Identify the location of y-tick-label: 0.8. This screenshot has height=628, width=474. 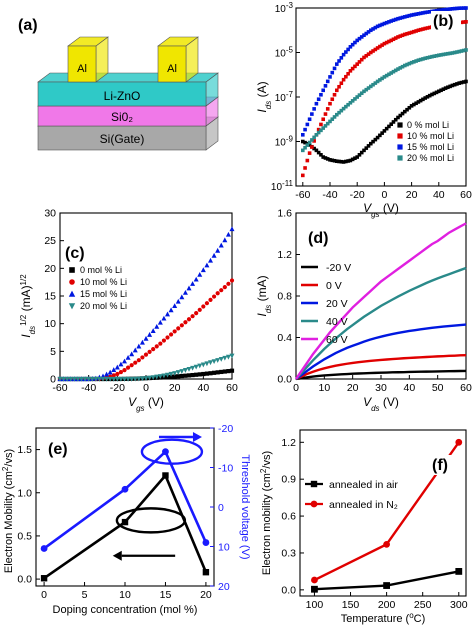
(284, 297).